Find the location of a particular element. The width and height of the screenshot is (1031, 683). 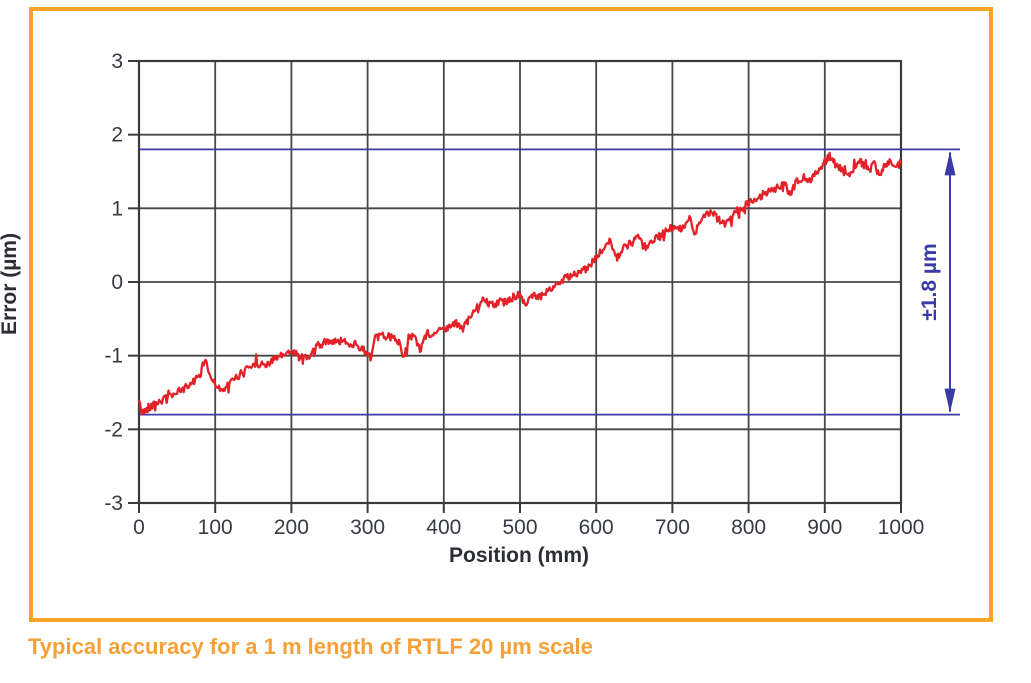

y-axis-title: Error (µm) is located at coordinates (10, 284).